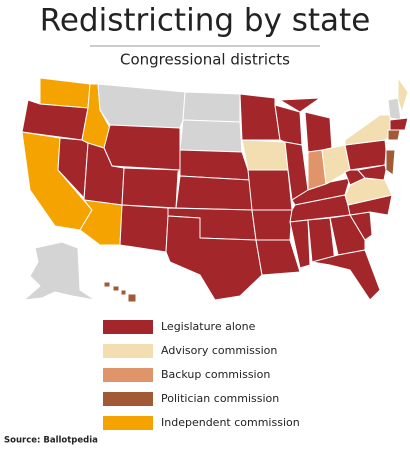 The height and width of the screenshot is (452, 410). What do you see at coordinates (208, 326) in the screenshot?
I see `legend-label: Legislature alone` at bounding box center [208, 326].